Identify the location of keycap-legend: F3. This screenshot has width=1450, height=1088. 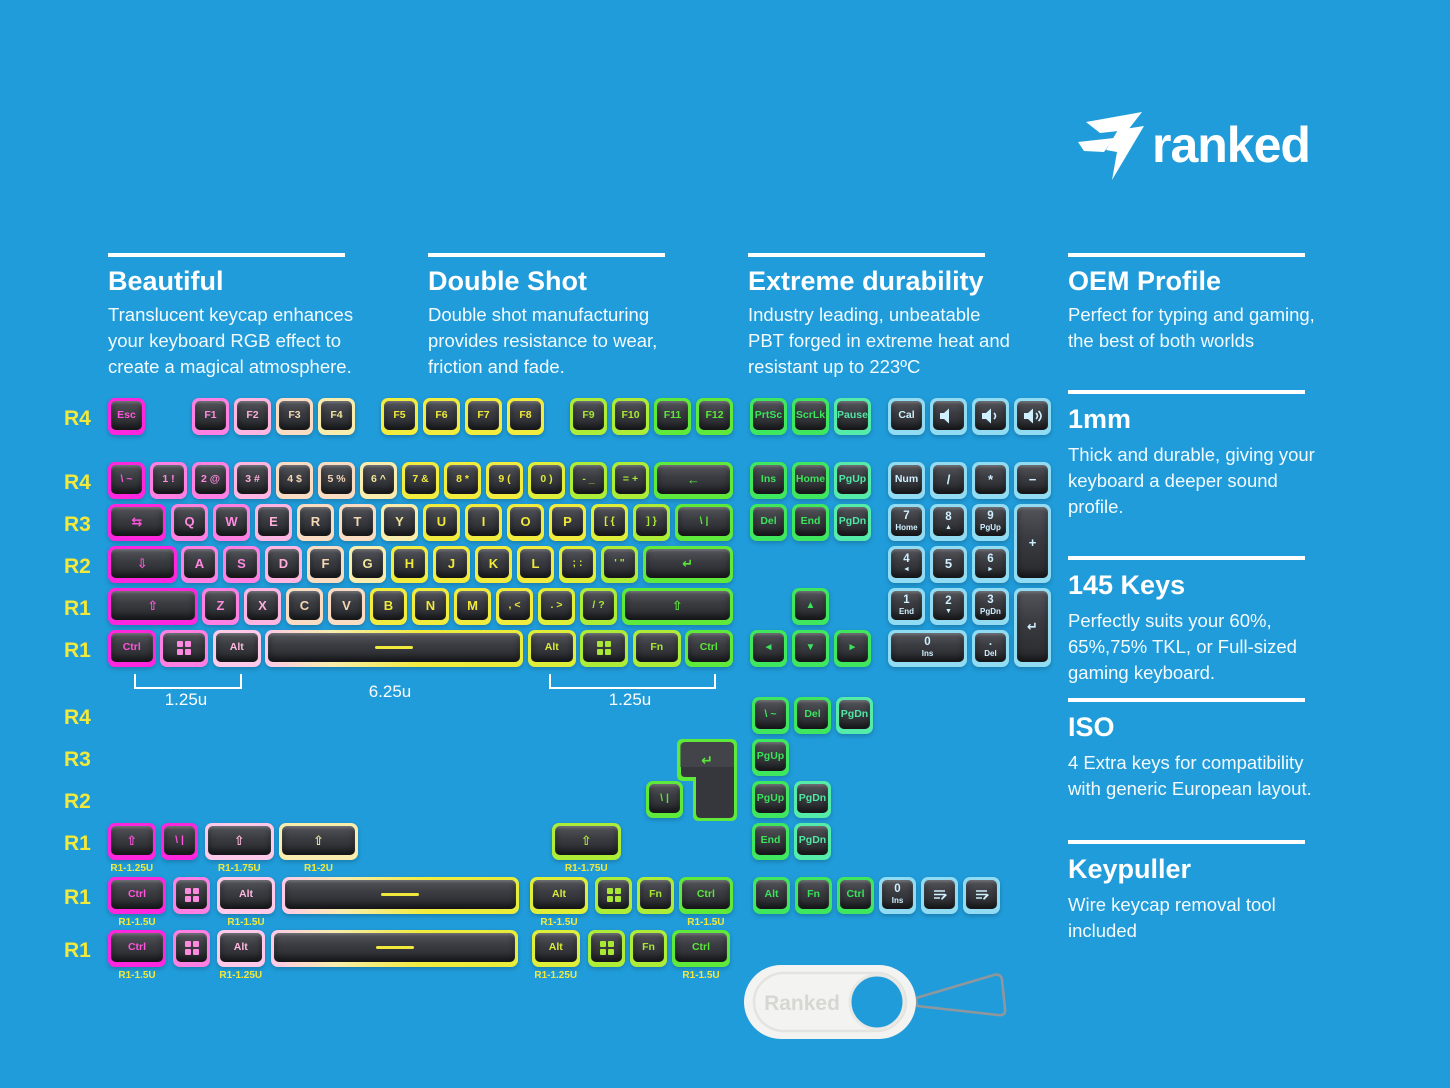
(294, 415).